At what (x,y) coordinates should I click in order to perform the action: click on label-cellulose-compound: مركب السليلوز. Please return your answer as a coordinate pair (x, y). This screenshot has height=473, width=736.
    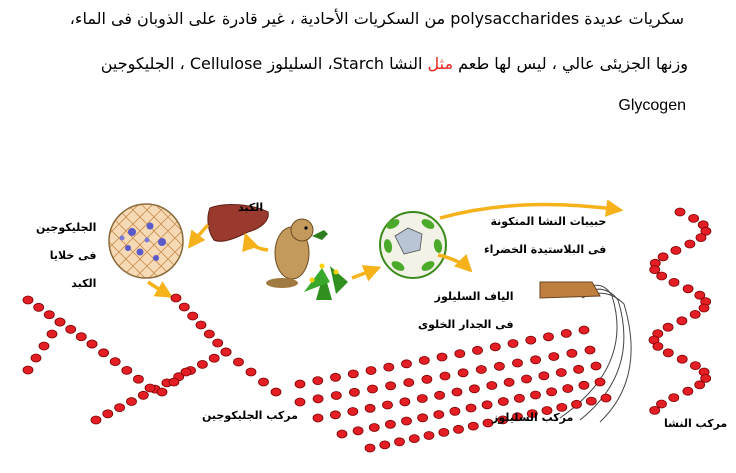
    Looking at the image, I should click on (533, 417).